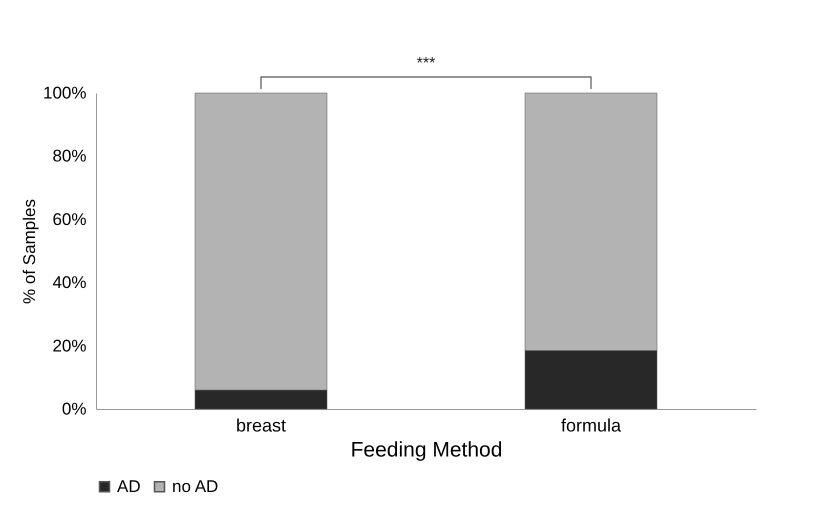 The width and height of the screenshot is (836, 523). I want to click on y-axis-title: % of Samples, so click(30, 251).